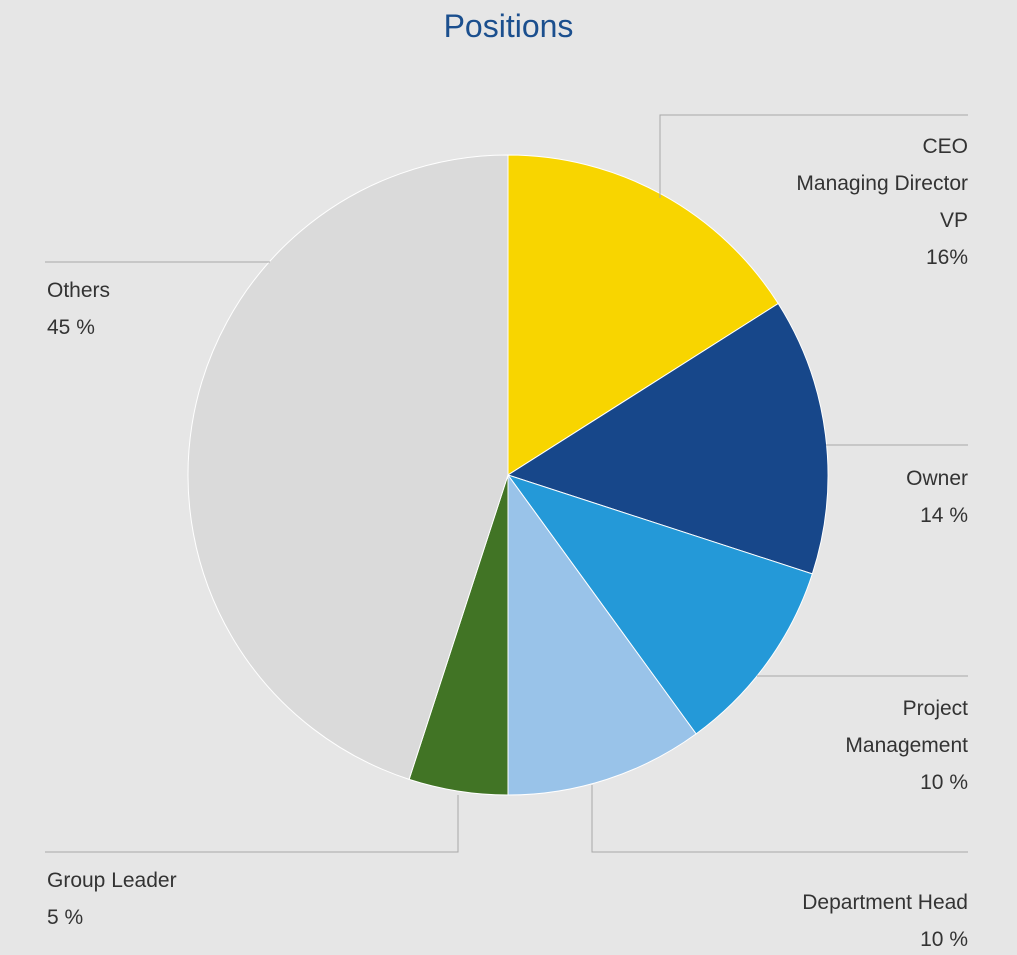 The height and width of the screenshot is (955, 1017). What do you see at coordinates (937, 478) in the screenshot?
I see `category-label: Owner` at bounding box center [937, 478].